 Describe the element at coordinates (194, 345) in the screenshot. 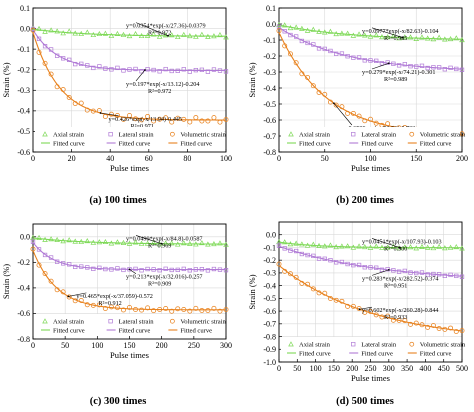

I see `x-tick-label: 250` at that location.